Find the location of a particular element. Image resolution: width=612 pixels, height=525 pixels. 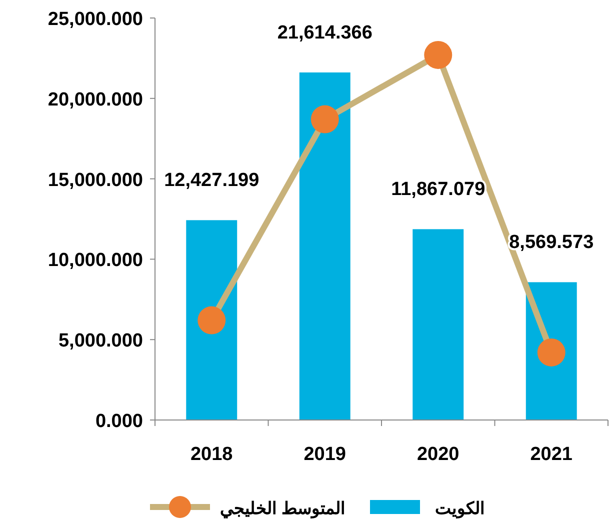

data-label: 11,867.079 is located at coordinates (438, 189).